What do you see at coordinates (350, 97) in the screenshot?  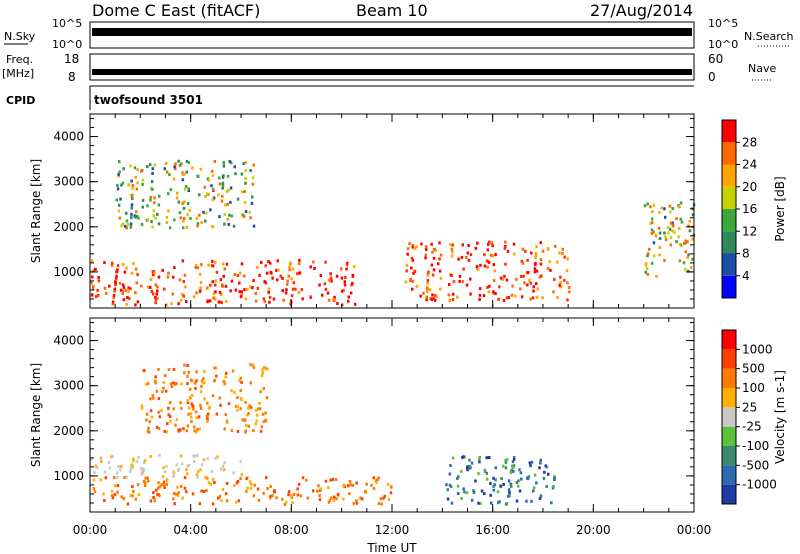 I see `cpid-panel: CPID twofsound 3501` at bounding box center [350, 97].